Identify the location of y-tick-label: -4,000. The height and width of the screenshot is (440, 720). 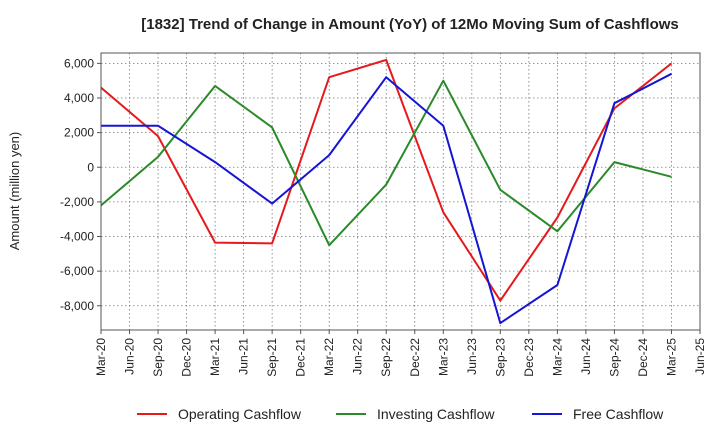
(77, 237).